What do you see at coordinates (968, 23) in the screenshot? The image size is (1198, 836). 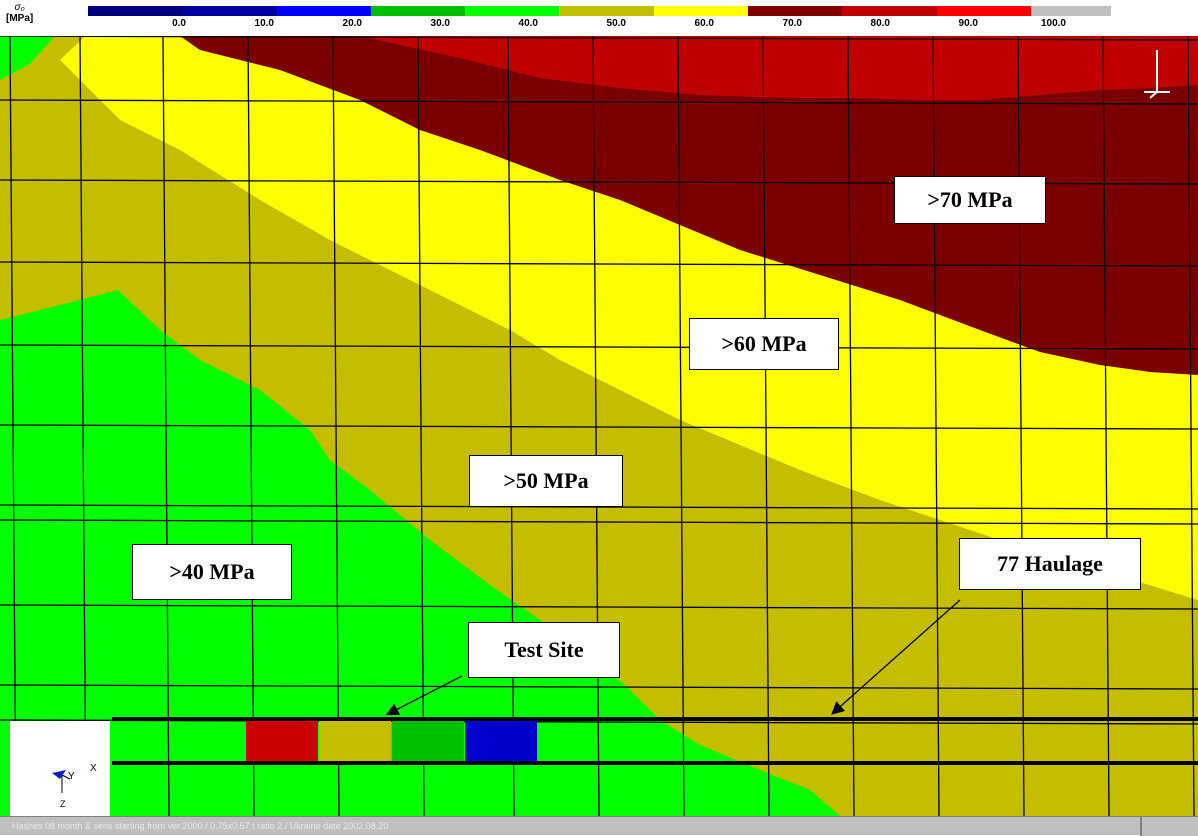 I see `legend-tick-label: 90.0` at bounding box center [968, 23].